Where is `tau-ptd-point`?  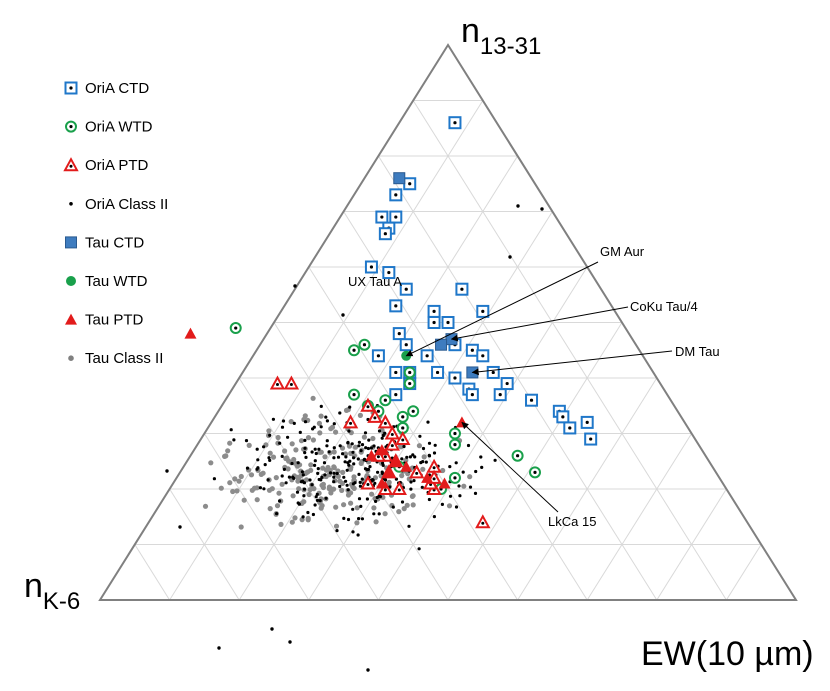
tau-ptd-point is located at coordinates (381, 483).